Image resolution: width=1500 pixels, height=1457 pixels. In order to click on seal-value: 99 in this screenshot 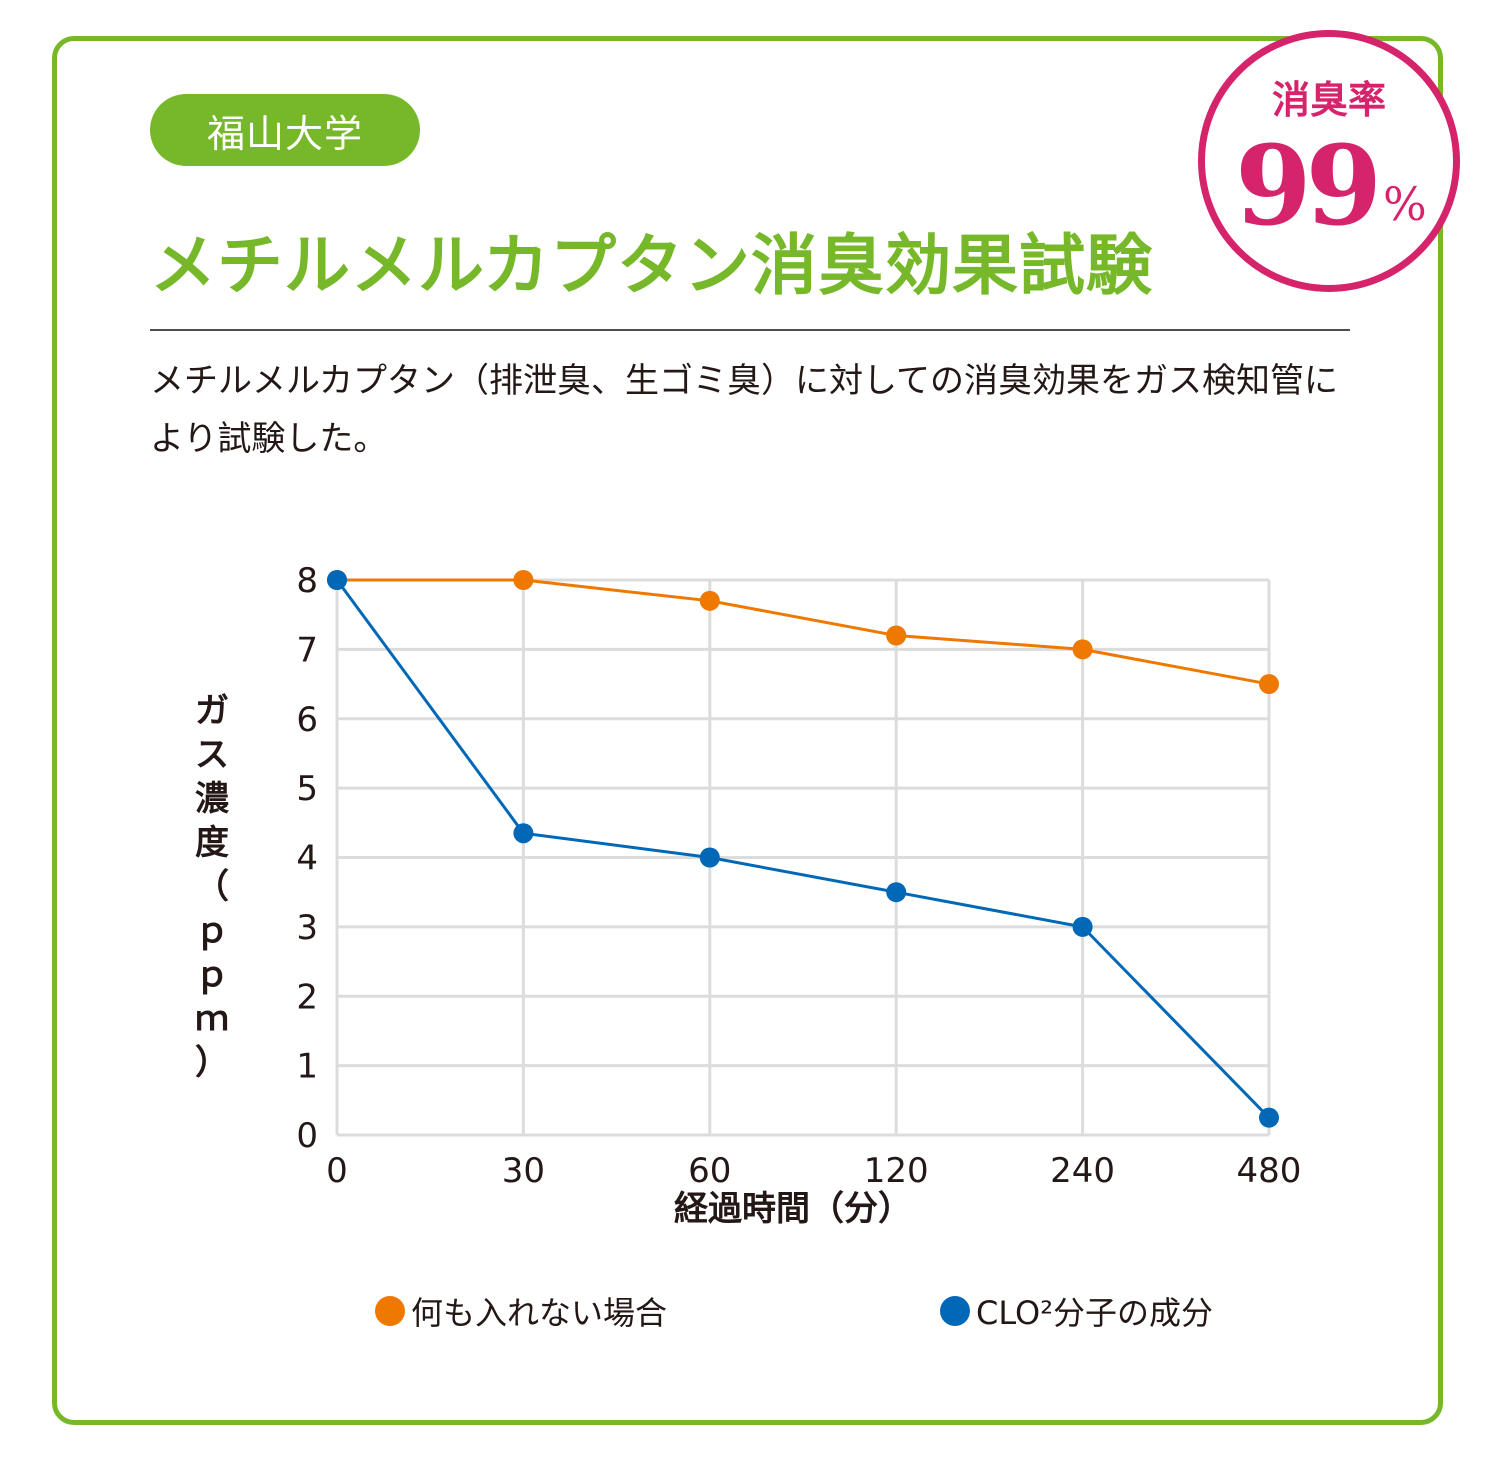, I will do `click(1308, 185)`.